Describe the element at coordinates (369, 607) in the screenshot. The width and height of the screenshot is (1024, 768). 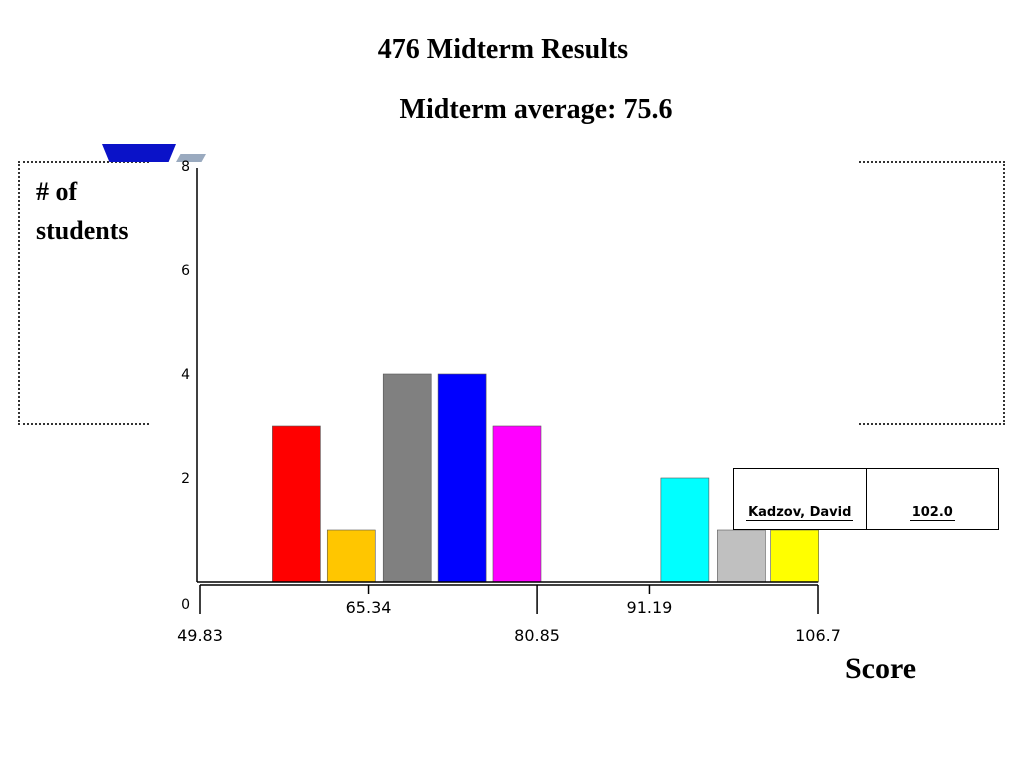
I see `x-tick-label-upper-0: 65.34` at that location.